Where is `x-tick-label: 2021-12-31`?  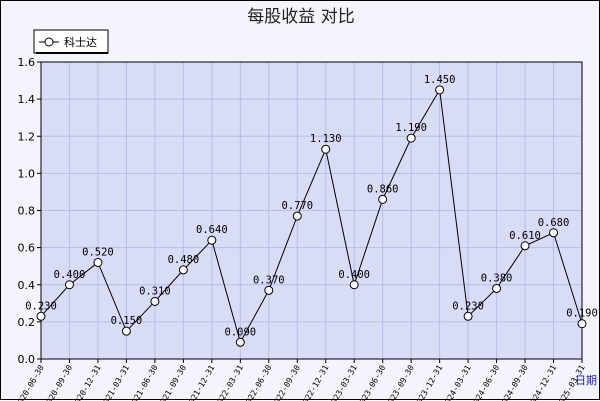
x-tick-label: 2021-12-31 is located at coordinates (201, 382).